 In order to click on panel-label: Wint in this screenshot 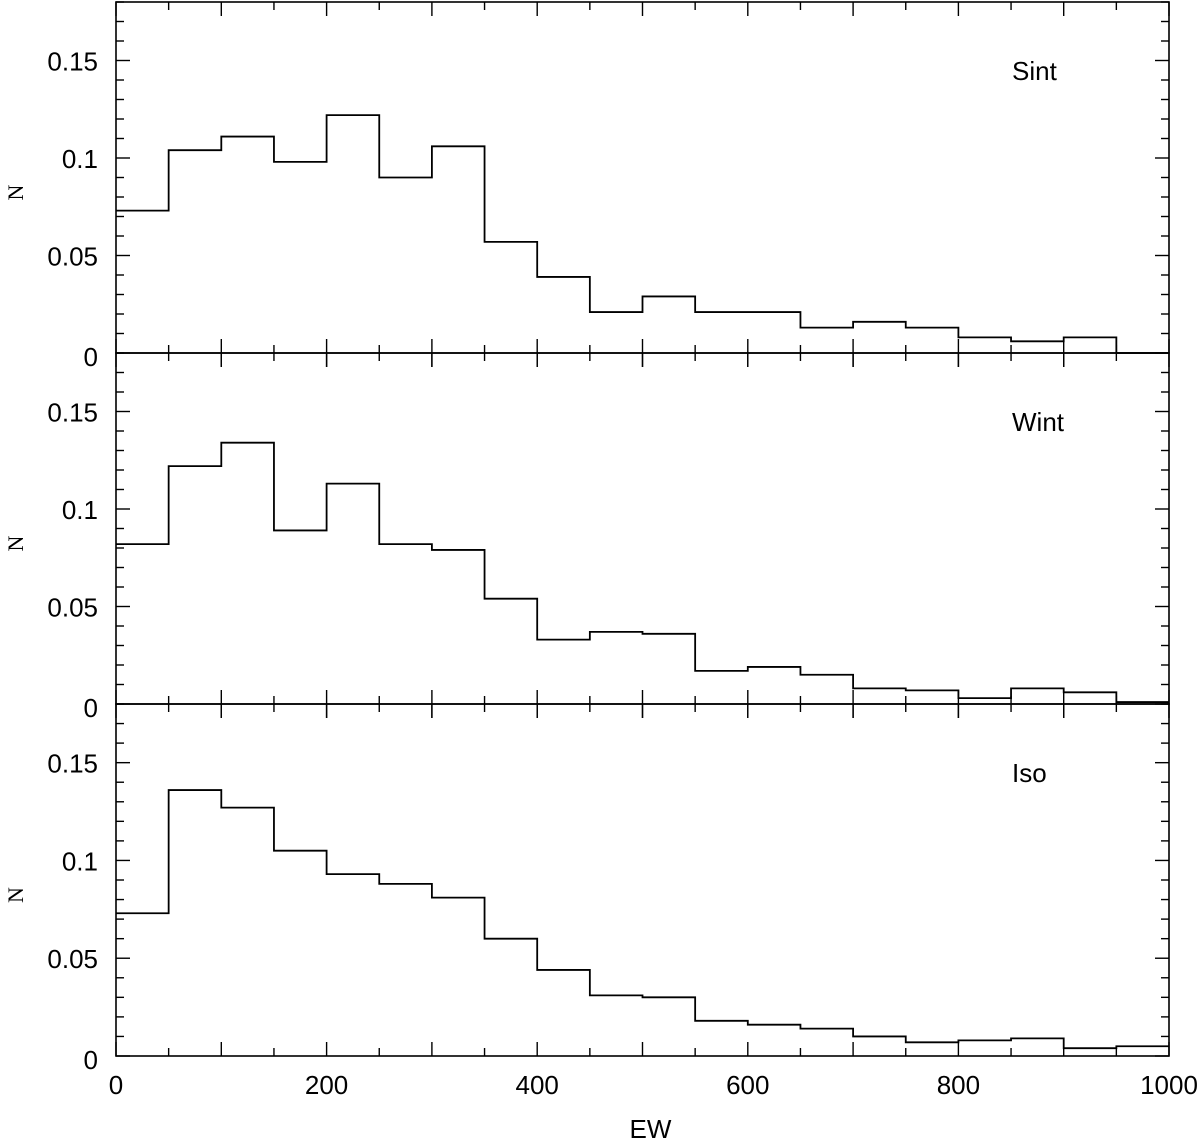, I will do `click(1038, 422)`.